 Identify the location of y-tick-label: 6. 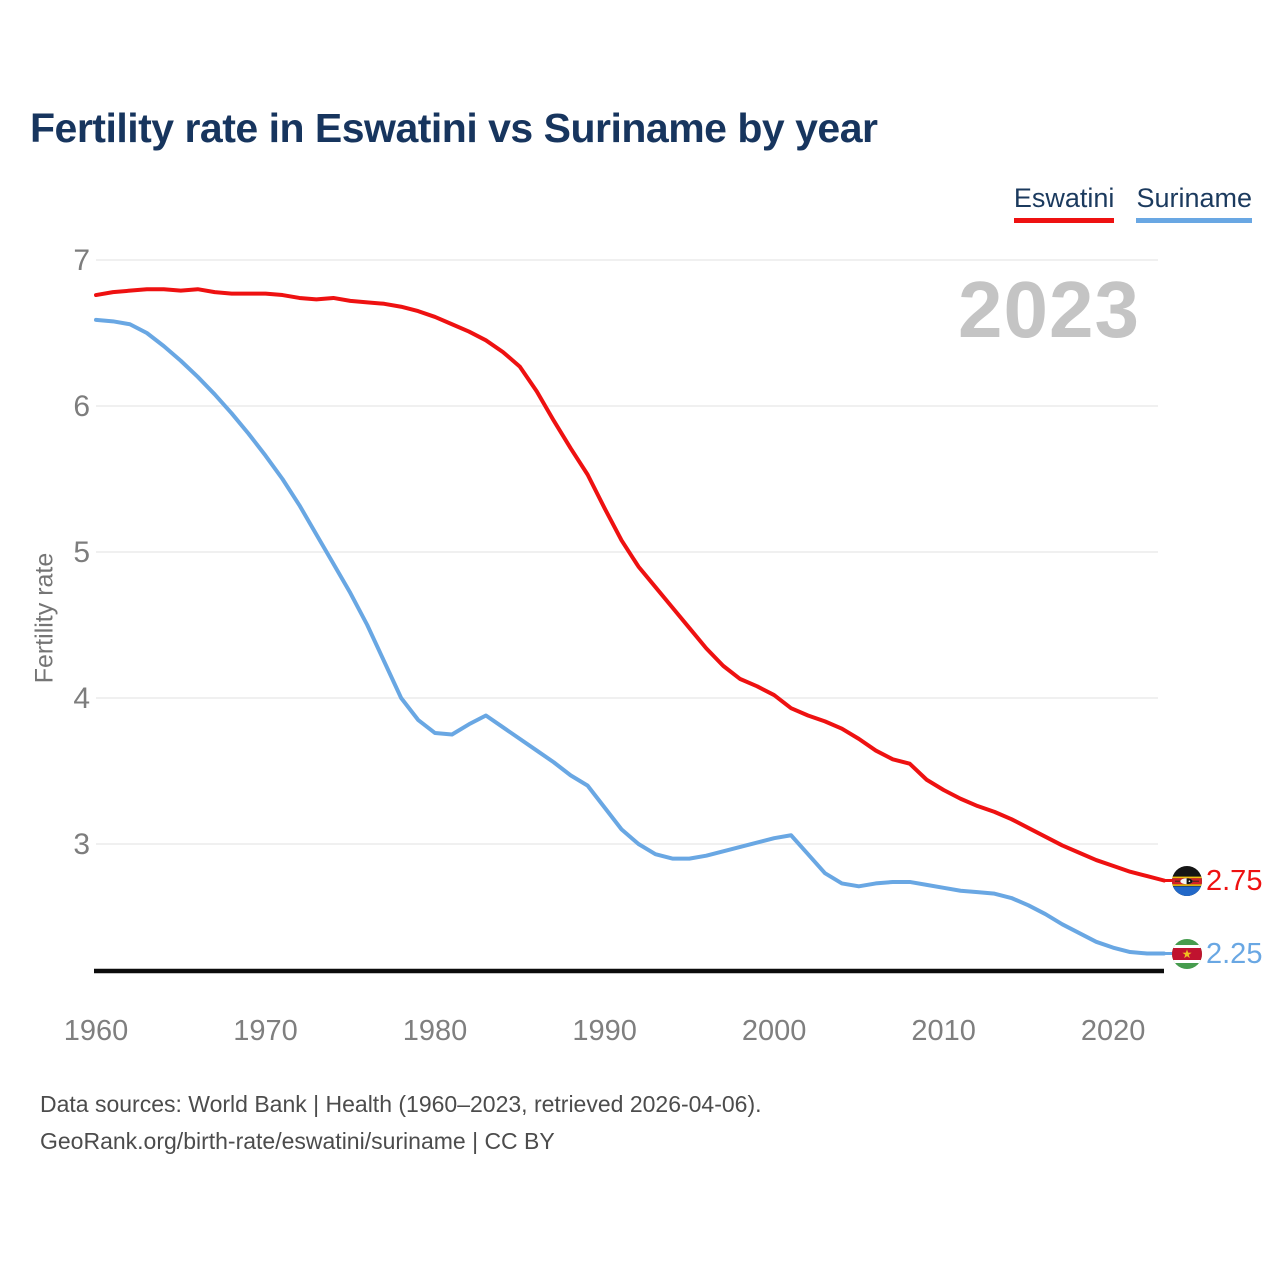
(81, 406).